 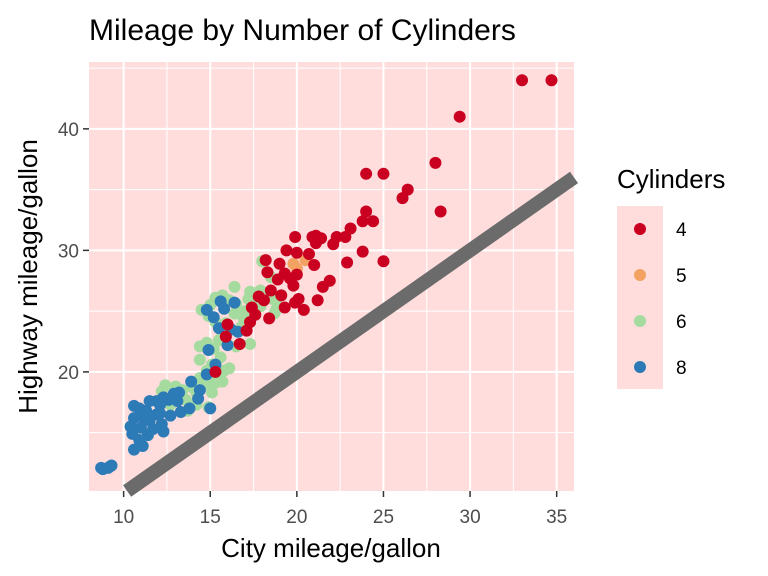 What do you see at coordinates (28, 276) in the screenshot?
I see `y-axis-title: Highway mileage/gallon` at bounding box center [28, 276].